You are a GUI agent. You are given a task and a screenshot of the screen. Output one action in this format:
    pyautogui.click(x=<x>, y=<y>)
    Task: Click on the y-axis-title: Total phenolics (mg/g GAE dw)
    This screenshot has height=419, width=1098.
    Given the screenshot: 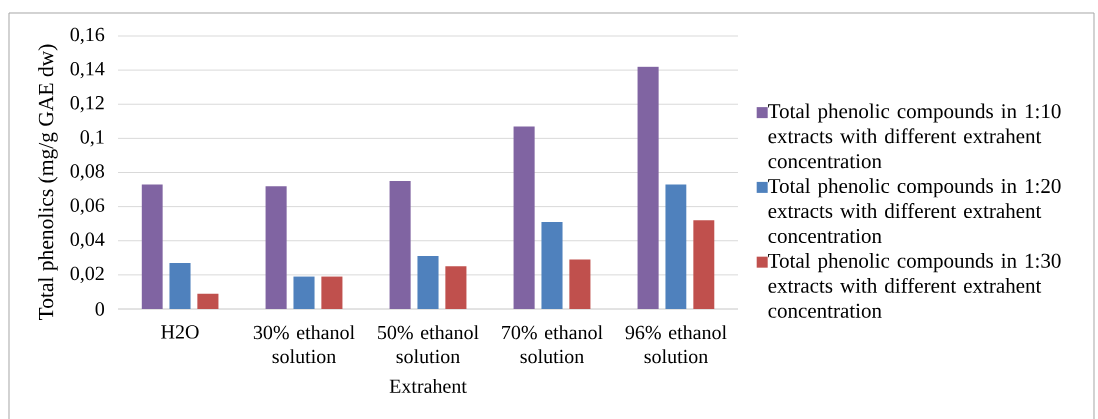 What is the action you would take?
    pyautogui.click(x=48, y=182)
    